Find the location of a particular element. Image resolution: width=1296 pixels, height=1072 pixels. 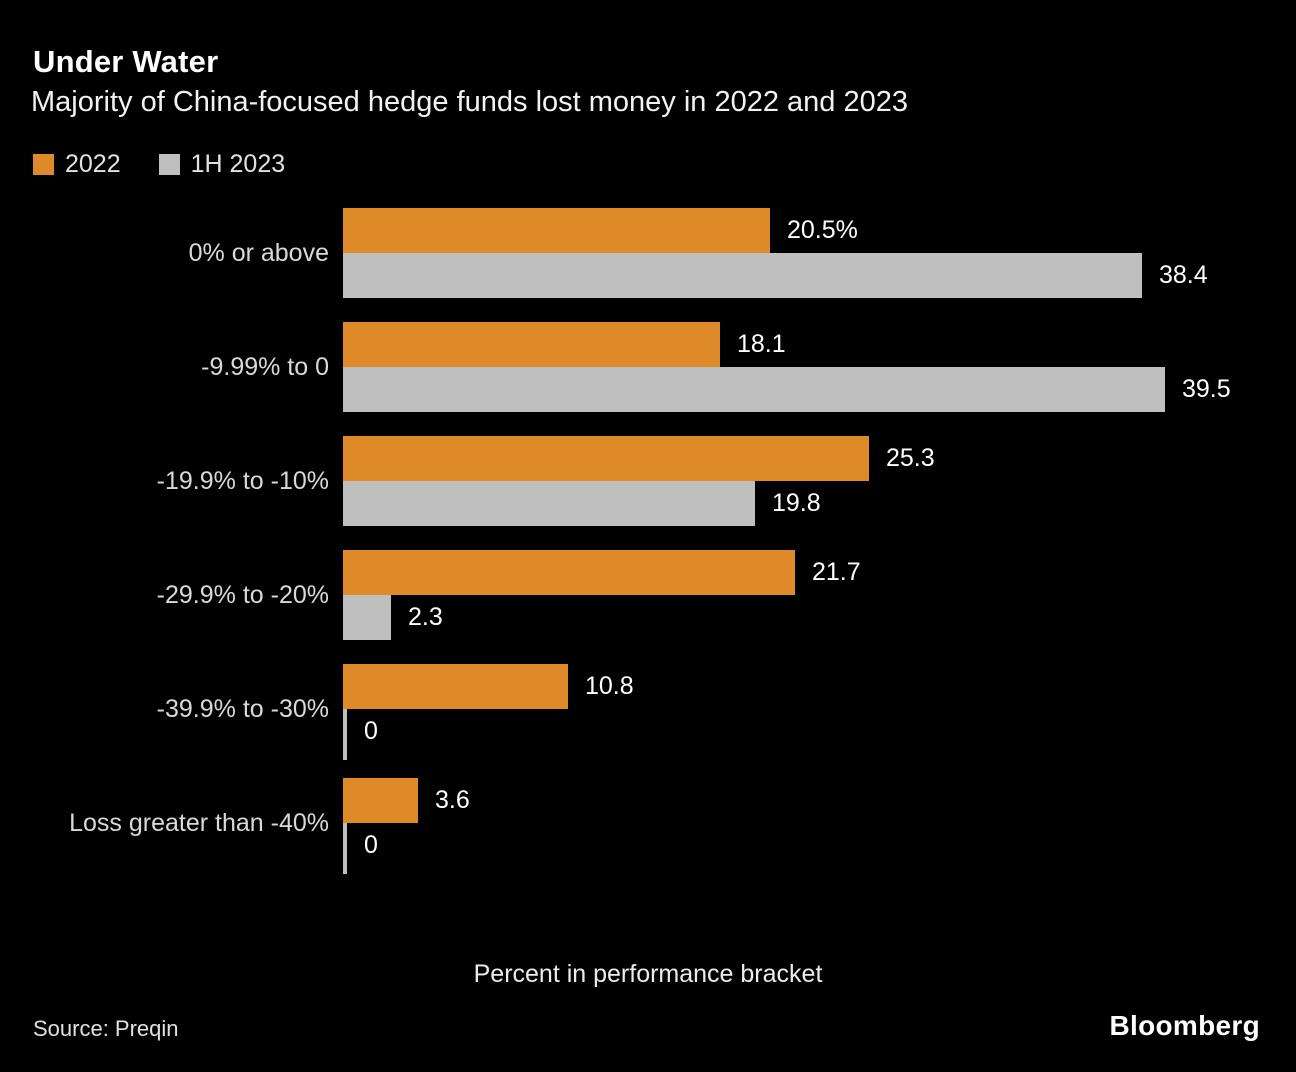

x-axis-label: Percent in performance bracket is located at coordinates (648, 974).